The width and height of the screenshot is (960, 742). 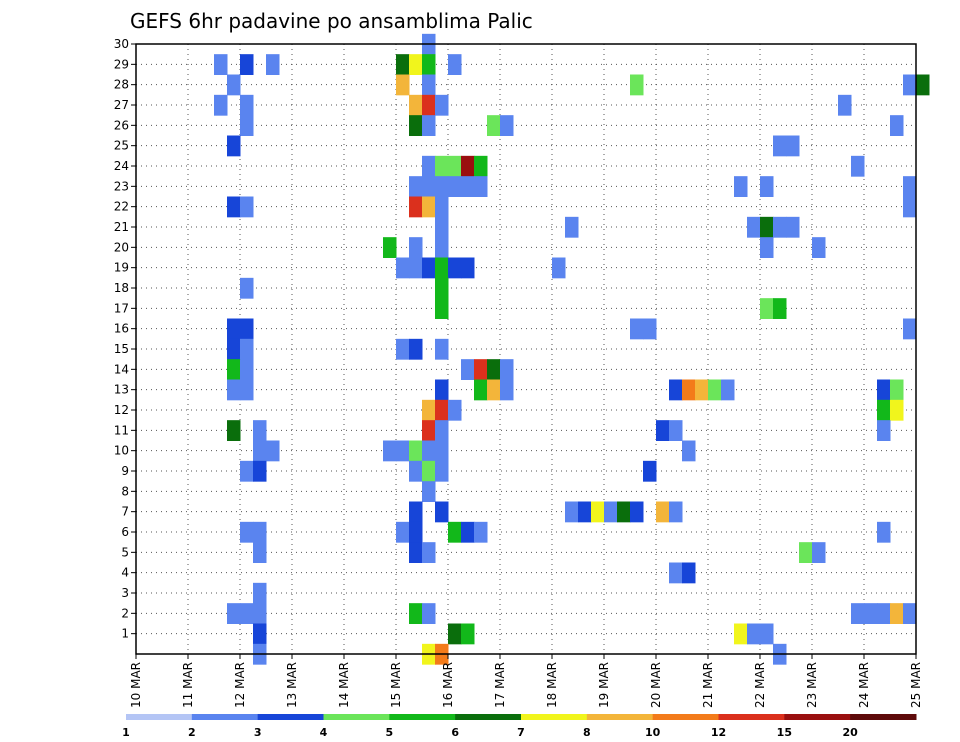 What do you see at coordinates (136, 685) in the screenshot?
I see `x-tick-label: 10 MAR` at bounding box center [136, 685].